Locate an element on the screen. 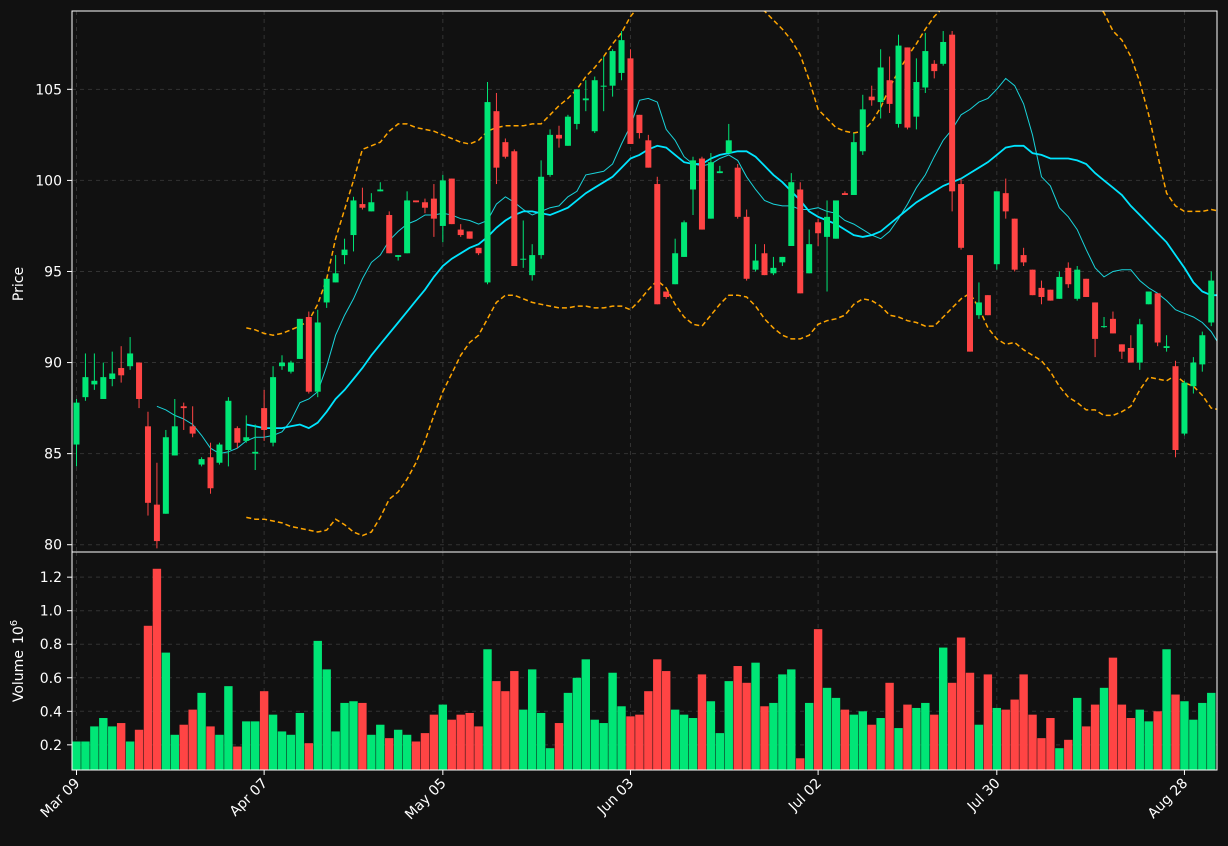  volume-tick-label: 0.8 is located at coordinates (51, 645).